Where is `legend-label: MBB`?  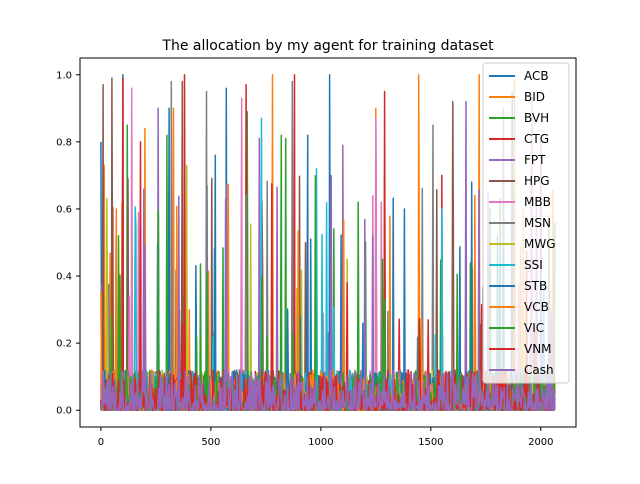
legend-label: MBB is located at coordinates (537, 202).